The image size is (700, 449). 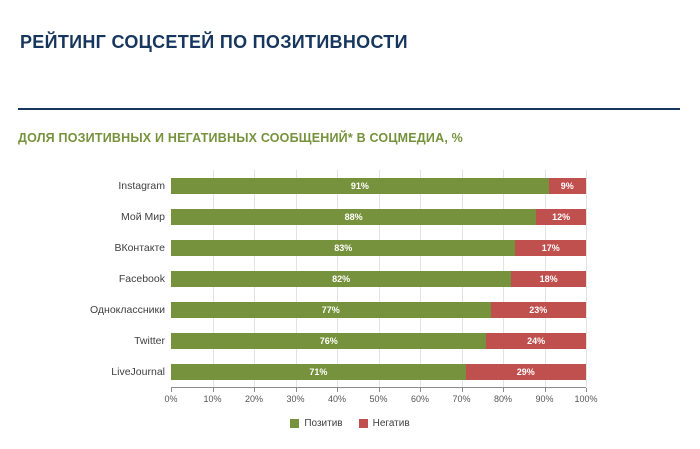 I want to click on bar-value-label: 17%, so click(x=550, y=247).